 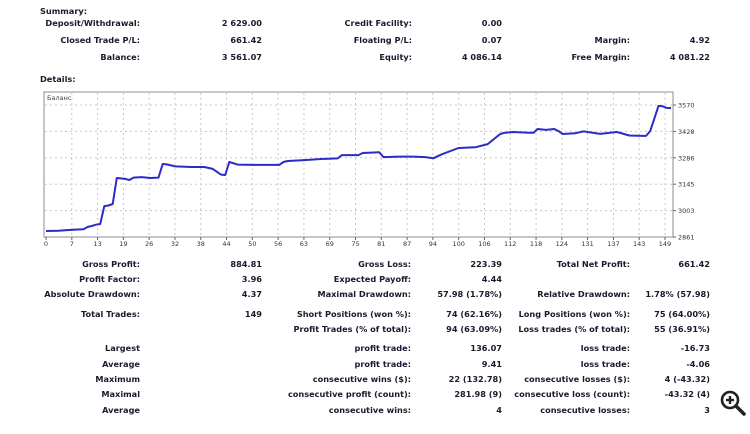 I want to click on x-tick-label: 81, so click(x=381, y=244).